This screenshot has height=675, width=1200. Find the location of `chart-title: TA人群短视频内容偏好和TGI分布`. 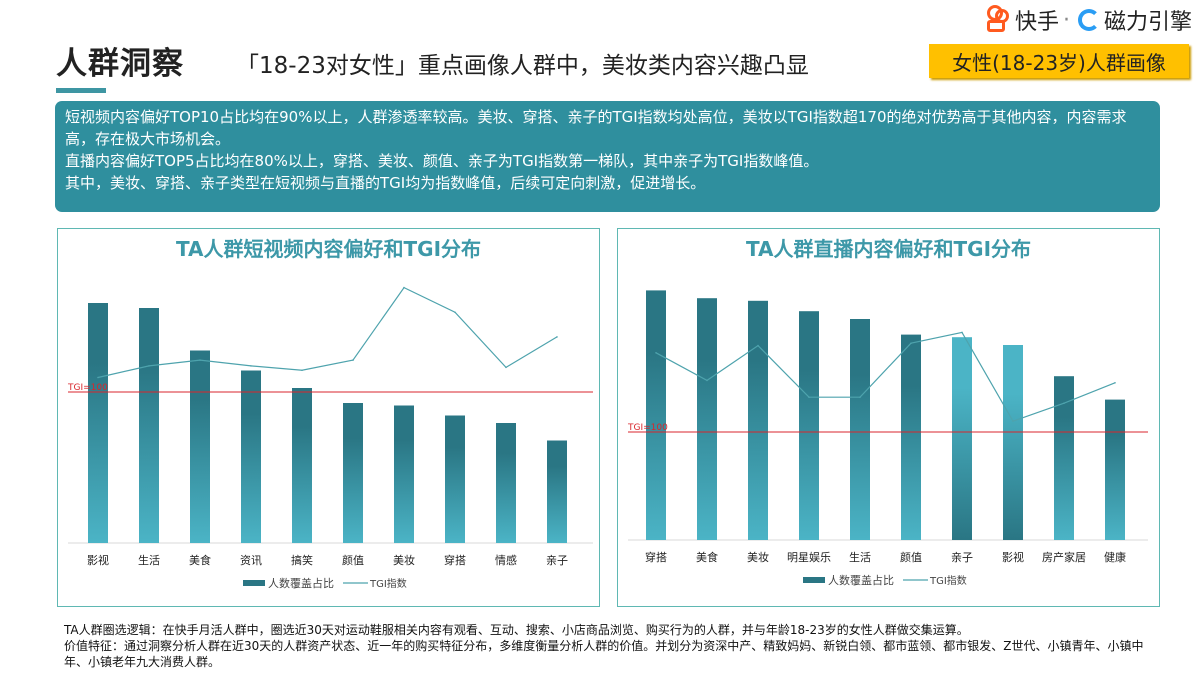

chart-title: TA人群短视频内容偏好和TGI分布 is located at coordinates (328, 249).